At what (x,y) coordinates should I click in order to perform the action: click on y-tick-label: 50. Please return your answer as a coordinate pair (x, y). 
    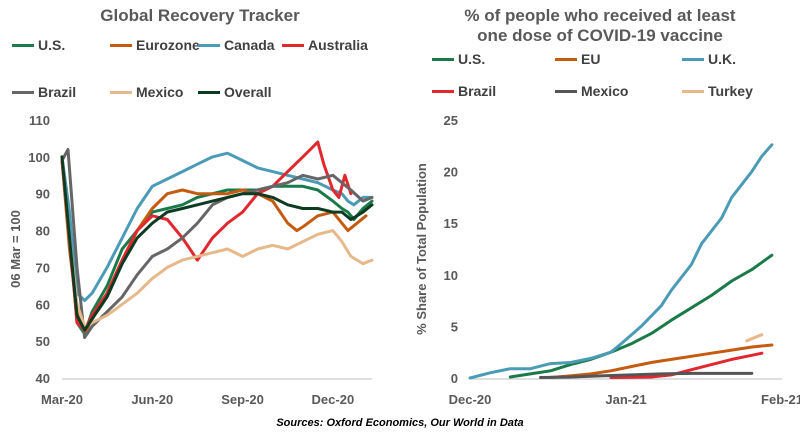
    Looking at the image, I should click on (43, 341).